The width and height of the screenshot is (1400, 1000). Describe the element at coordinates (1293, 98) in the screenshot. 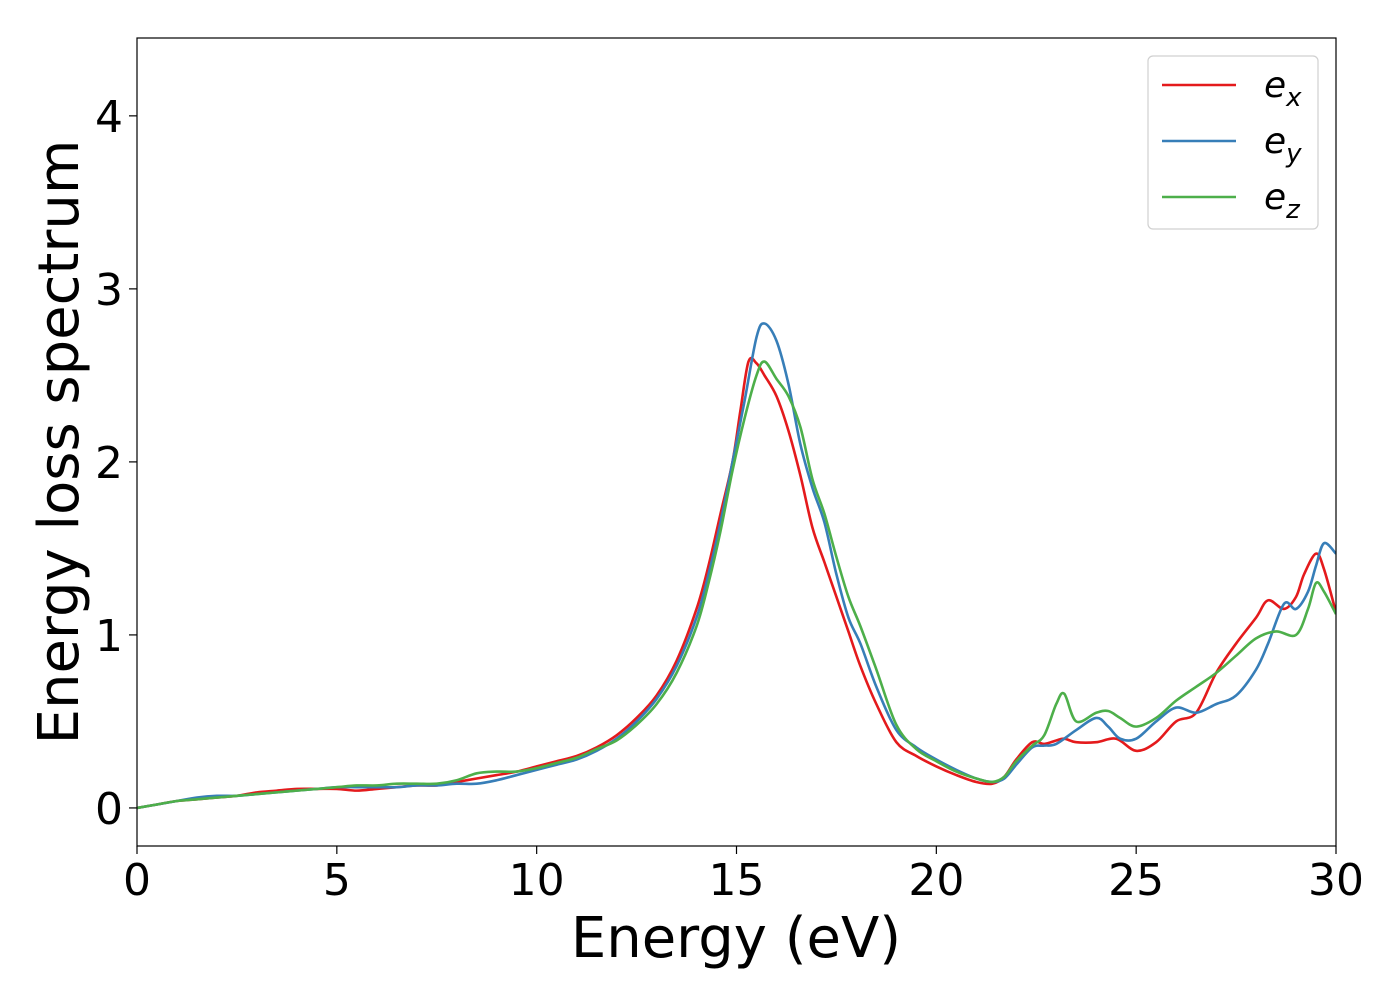

I see `legend-label-subscript: x` at that location.